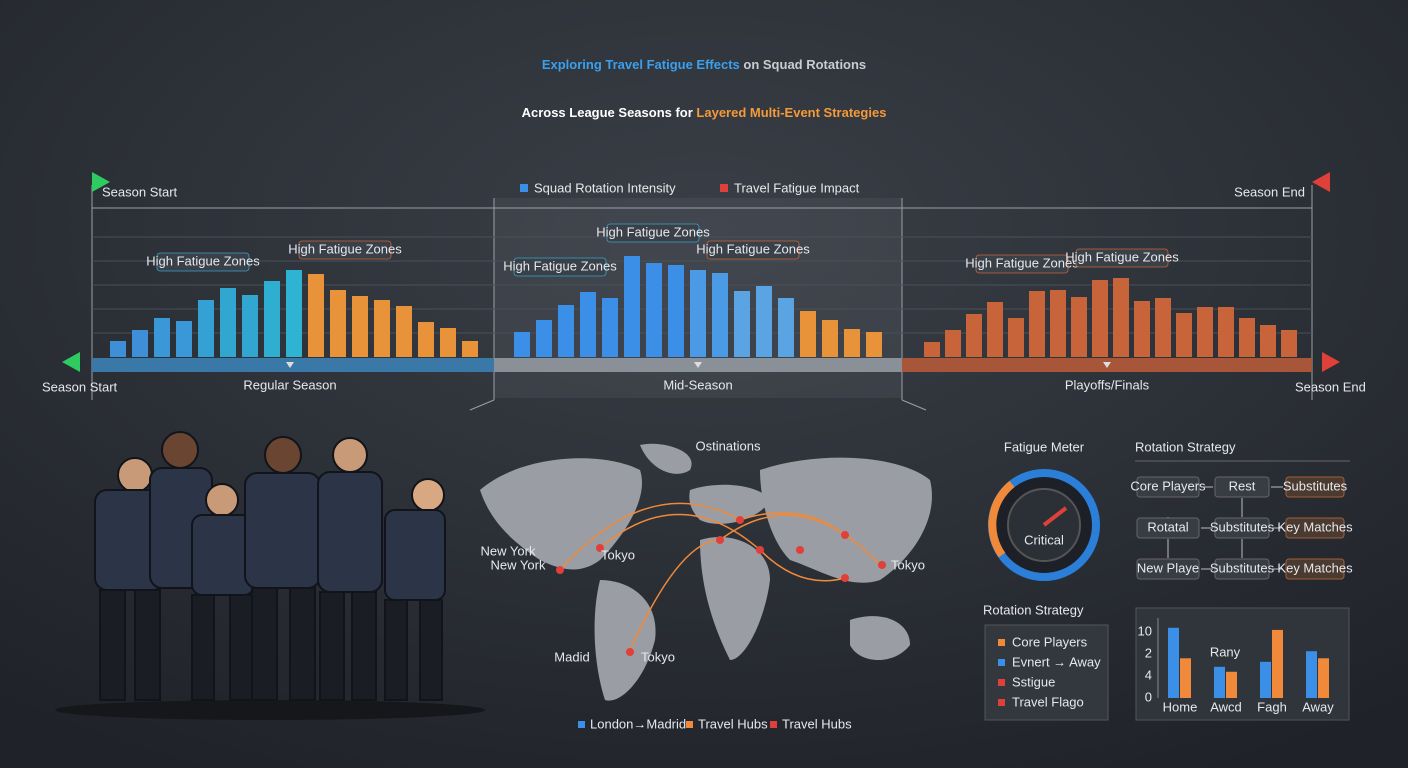  What do you see at coordinates (1148, 652) in the screenshot?
I see `y-axis-text: 2` at bounding box center [1148, 652].